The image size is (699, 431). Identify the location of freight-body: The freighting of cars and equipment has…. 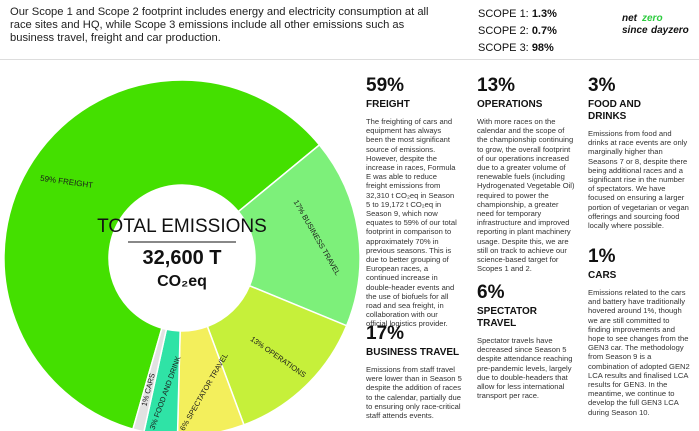
(411, 223).